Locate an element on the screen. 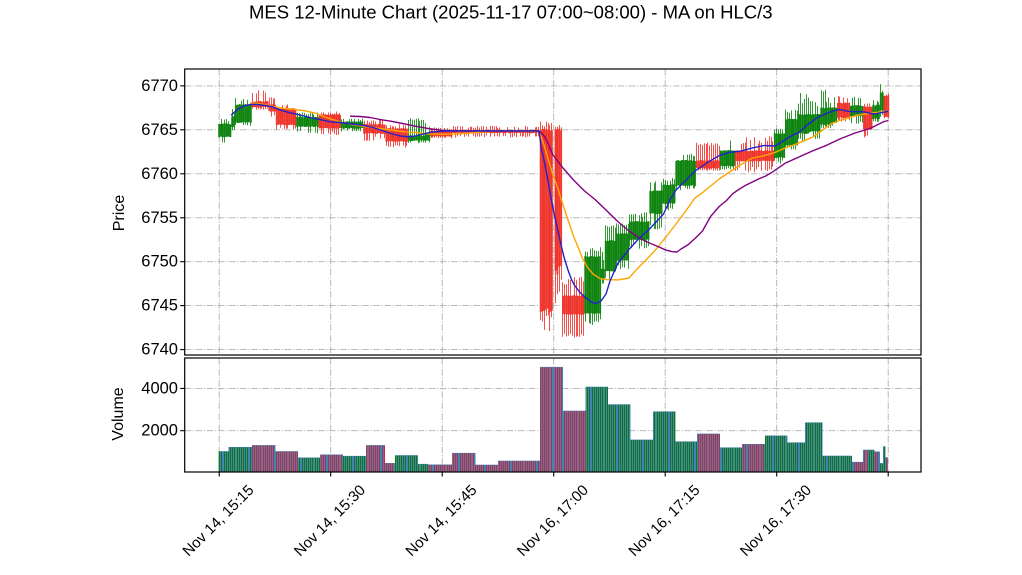 Image resolution: width=1022 pixels, height=575 pixels. svg-text: 6750 is located at coordinates (159, 262).